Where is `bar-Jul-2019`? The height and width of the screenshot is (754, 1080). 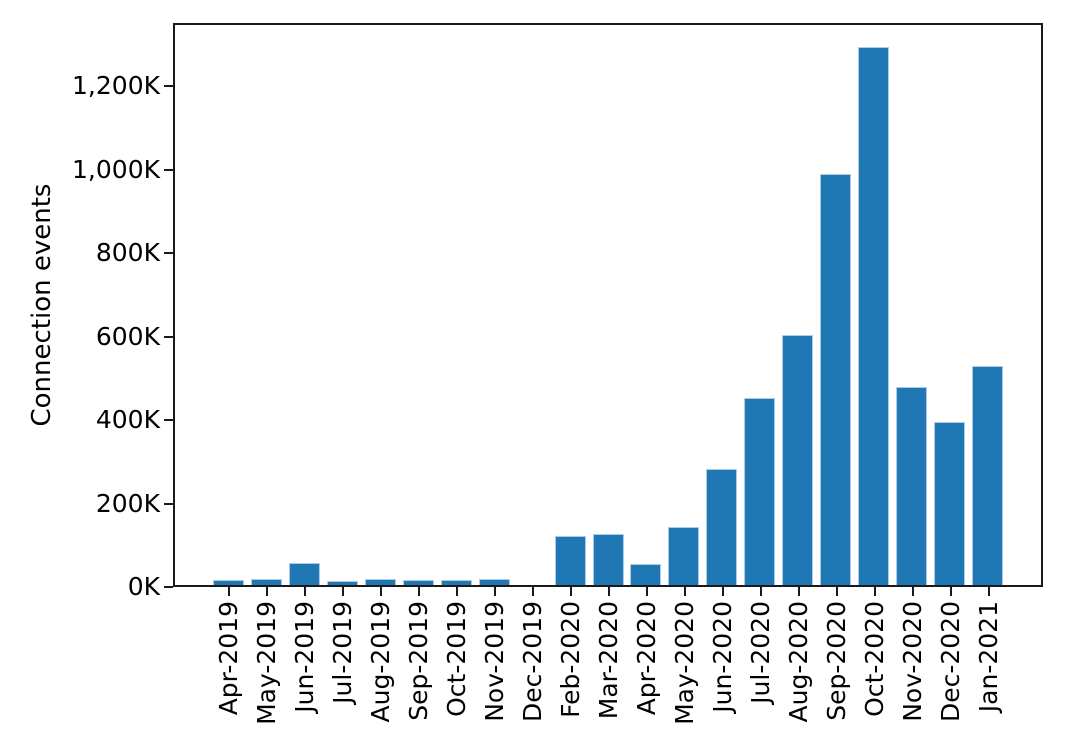 bar-Jul-2019 is located at coordinates (342, 582).